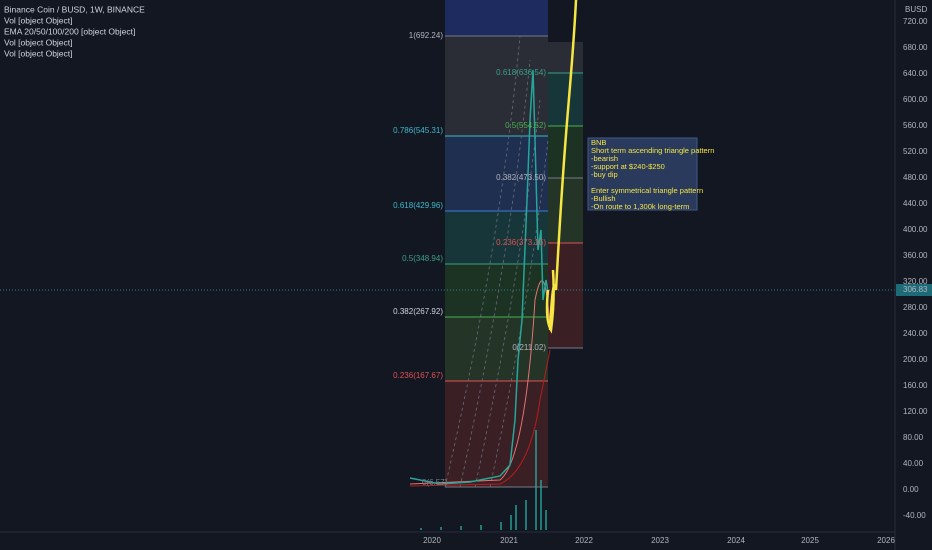  What do you see at coordinates (915, 255) in the screenshot?
I see `price-label: 360.00` at bounding box center [915, 255].